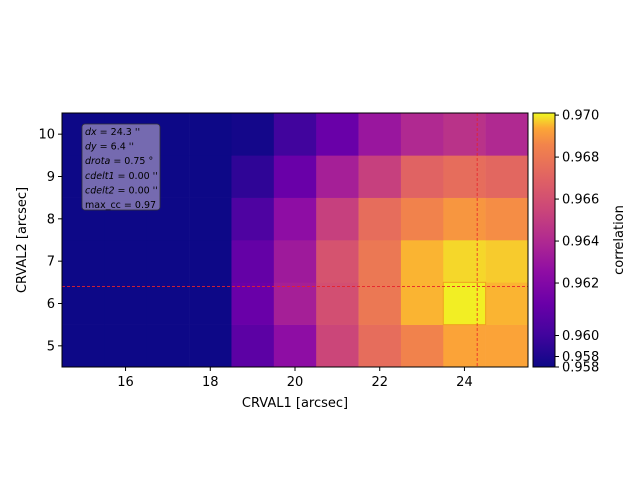 This screenshot has width=640, height=484. I want to click on x-tick-label: 24, so click(464, 382).